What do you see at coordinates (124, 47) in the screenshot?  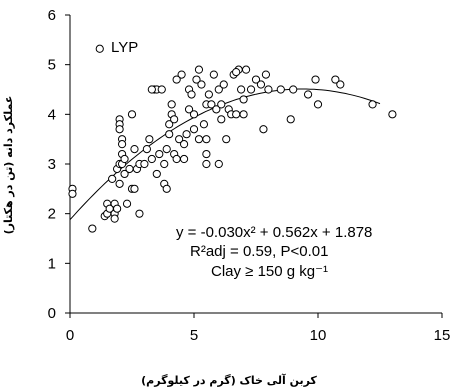 I see `annotation-lyp: LYP` at bounding box center [124, 47].